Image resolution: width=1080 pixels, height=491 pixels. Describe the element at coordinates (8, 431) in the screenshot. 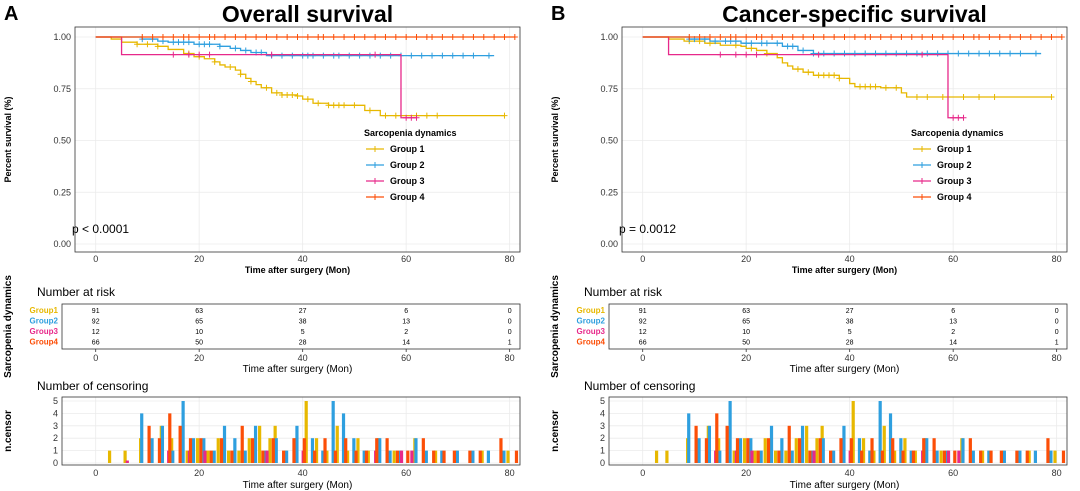

I see `censor-y-axis-title: n.censor` at that location.